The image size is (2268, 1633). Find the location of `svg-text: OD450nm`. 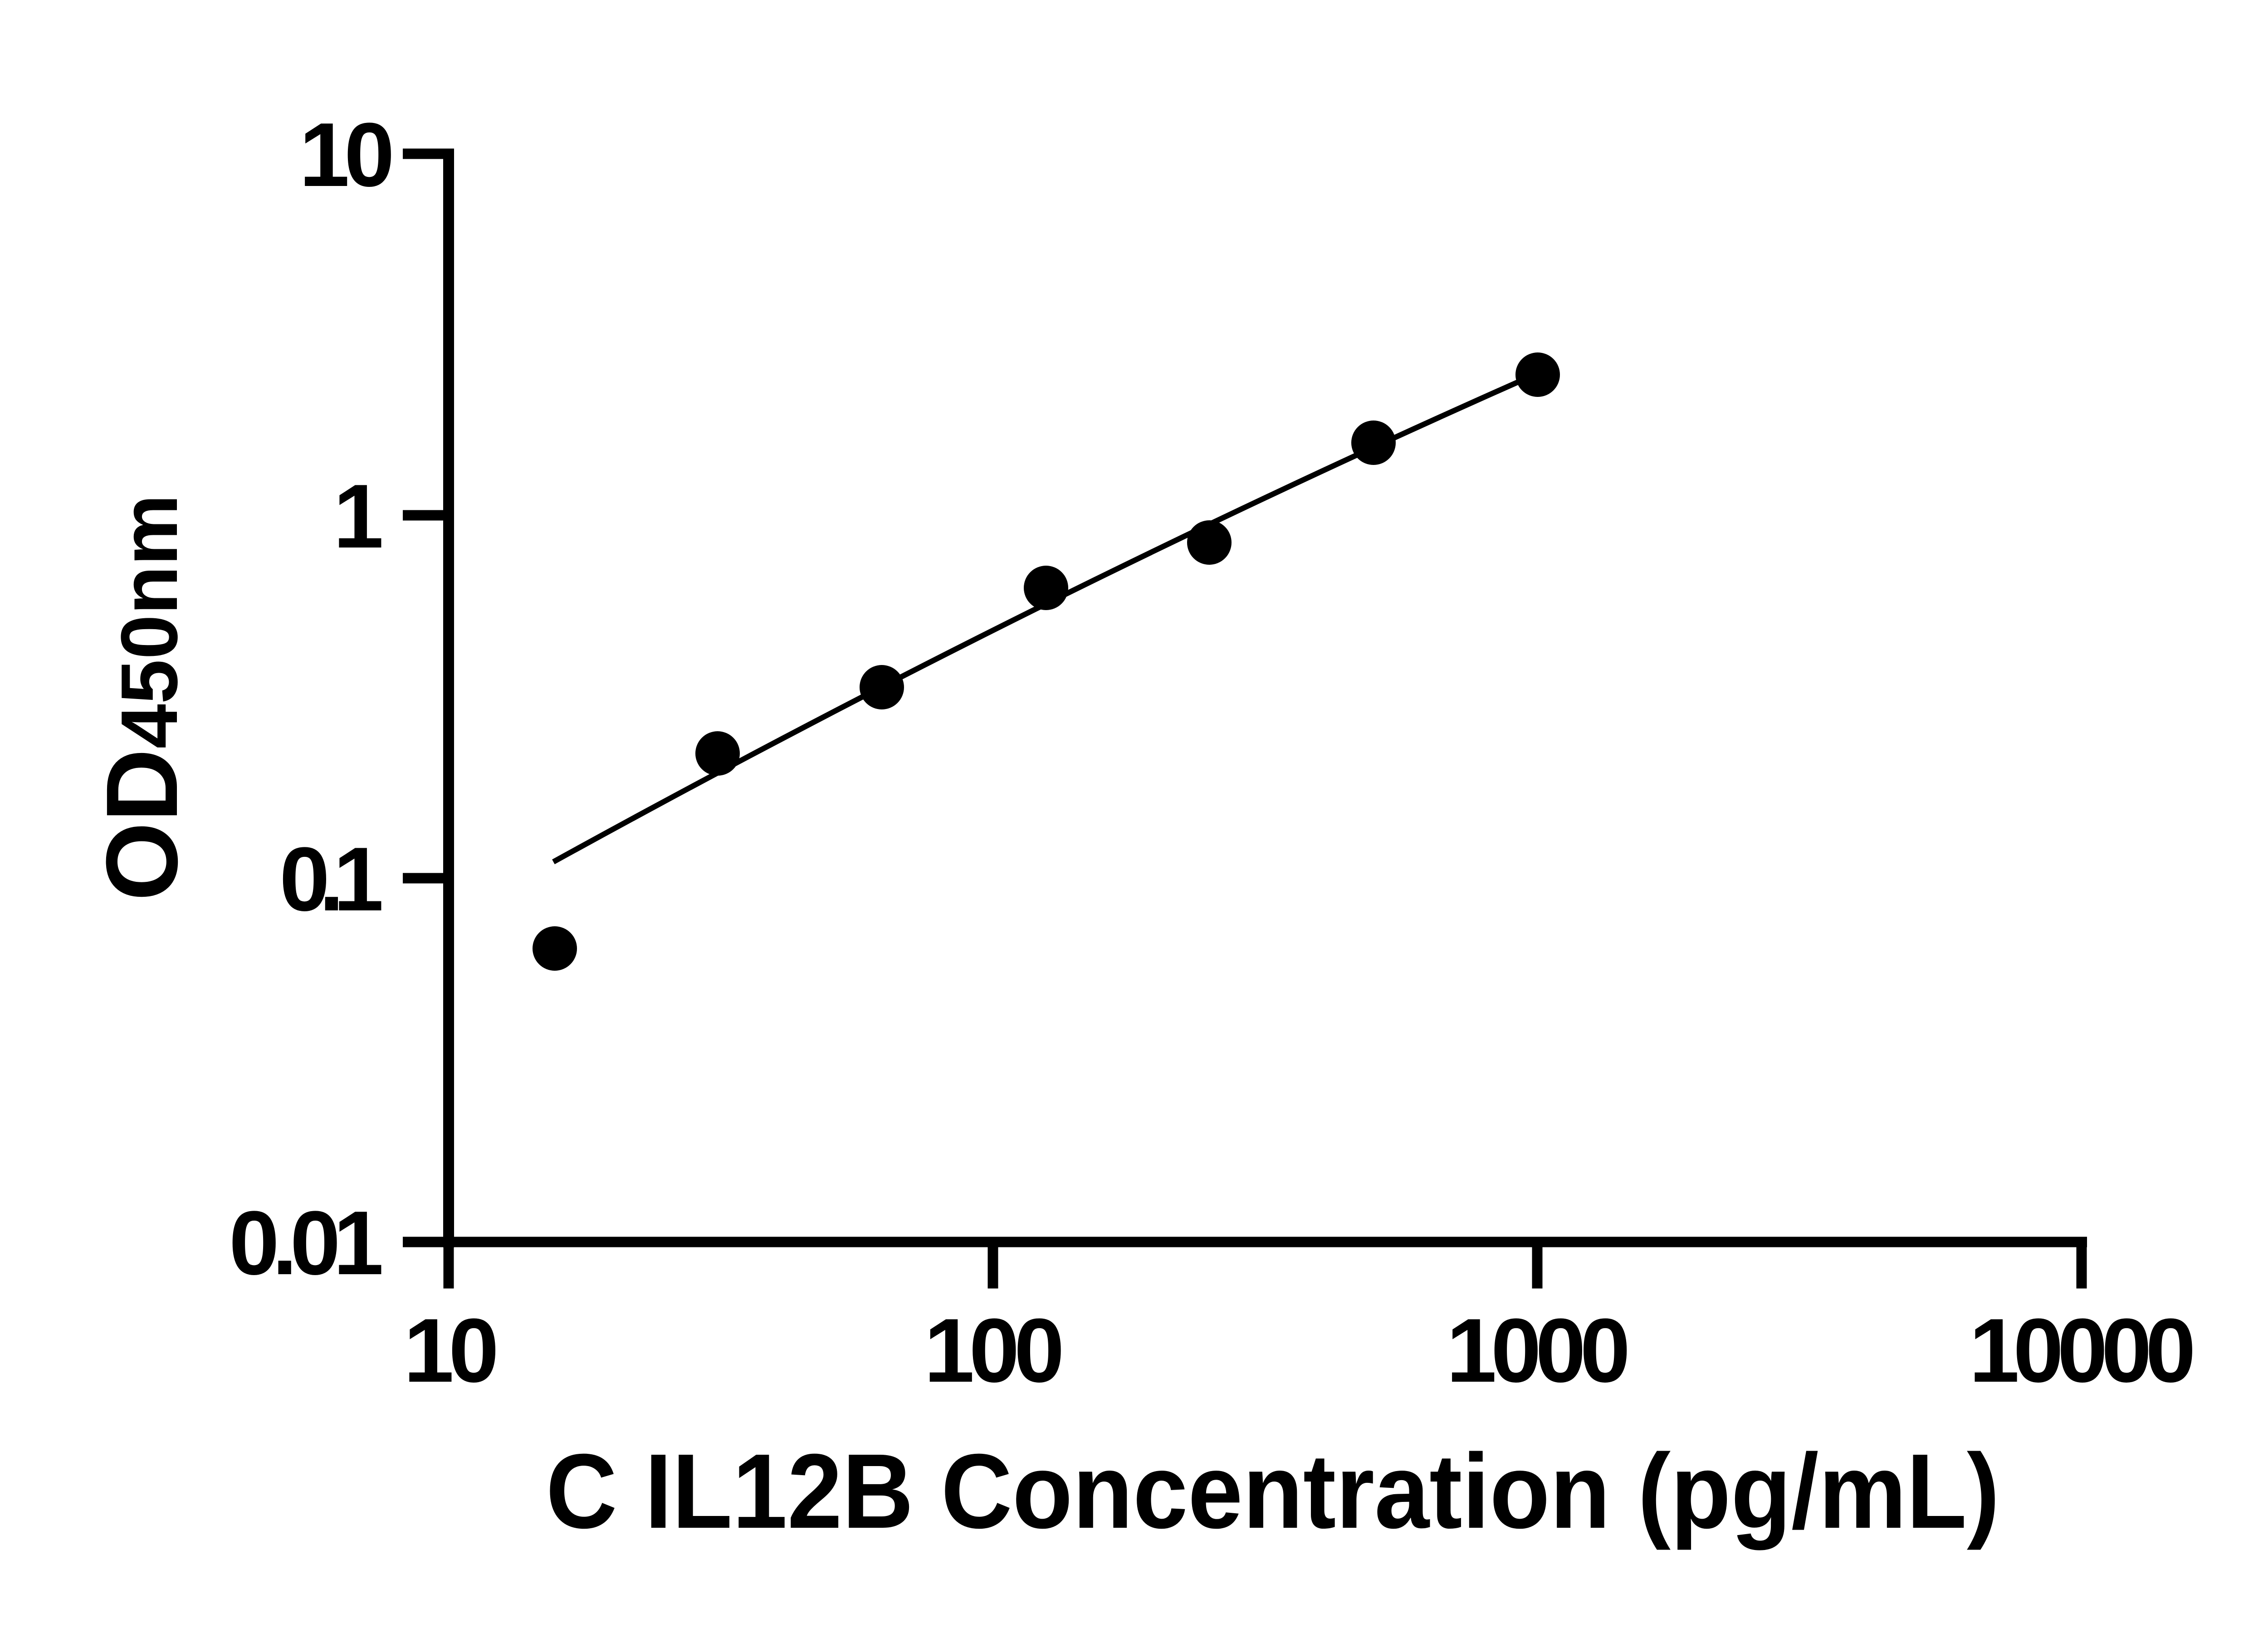

svg-text: OD450nm is located at coordinates (142, 697).